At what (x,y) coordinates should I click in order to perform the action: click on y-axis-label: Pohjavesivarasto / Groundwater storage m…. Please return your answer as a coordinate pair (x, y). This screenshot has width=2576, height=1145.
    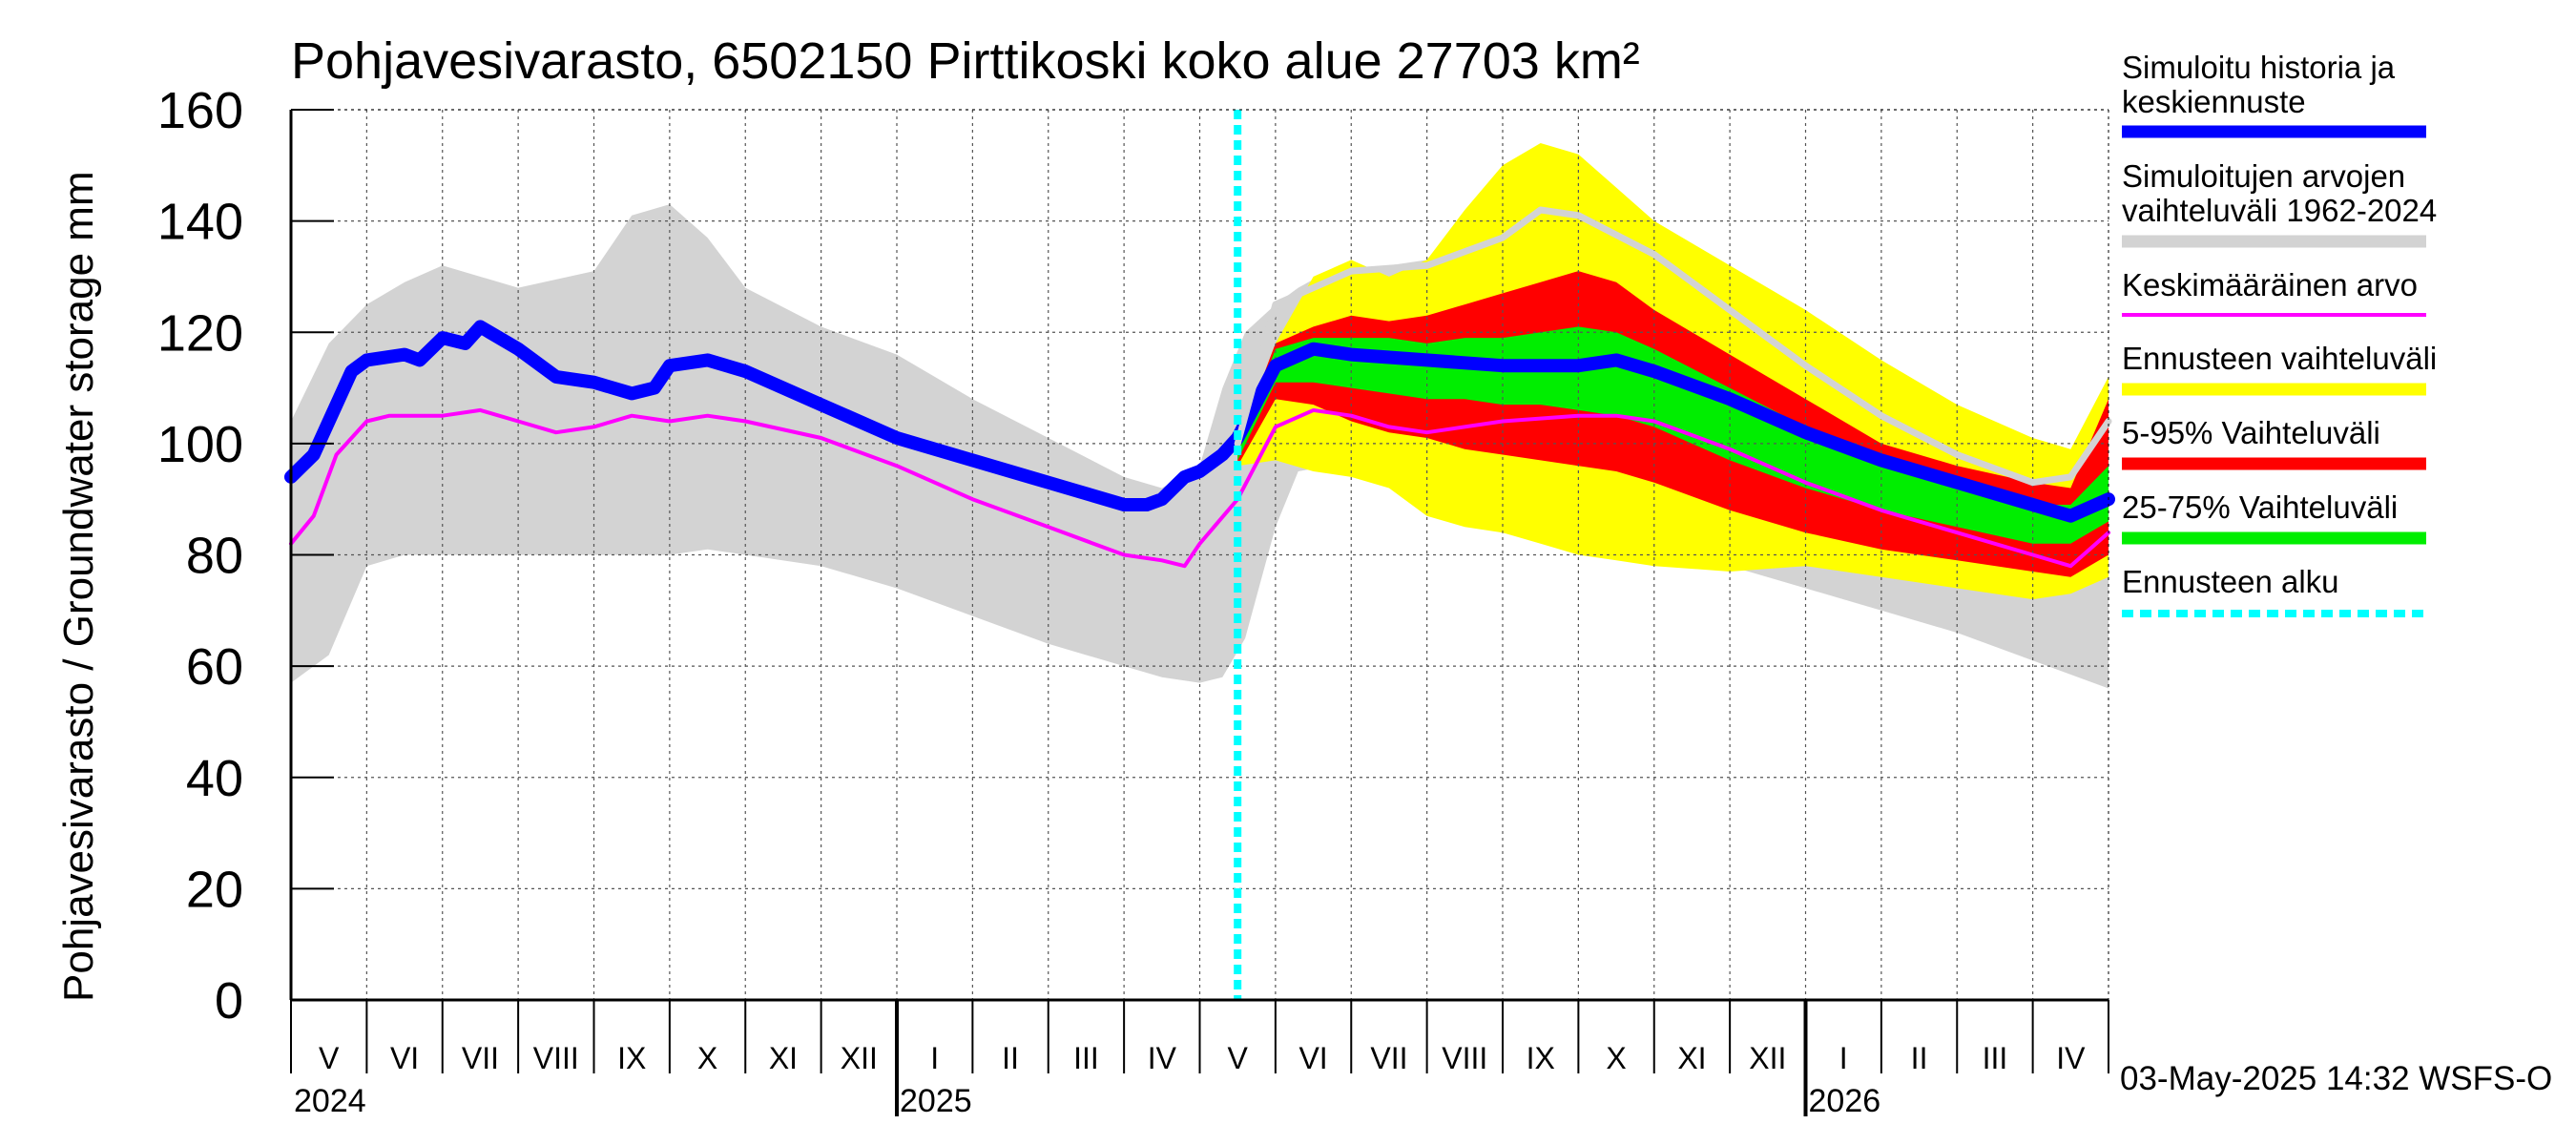
    Looking at the image, I should click on (78, 586).